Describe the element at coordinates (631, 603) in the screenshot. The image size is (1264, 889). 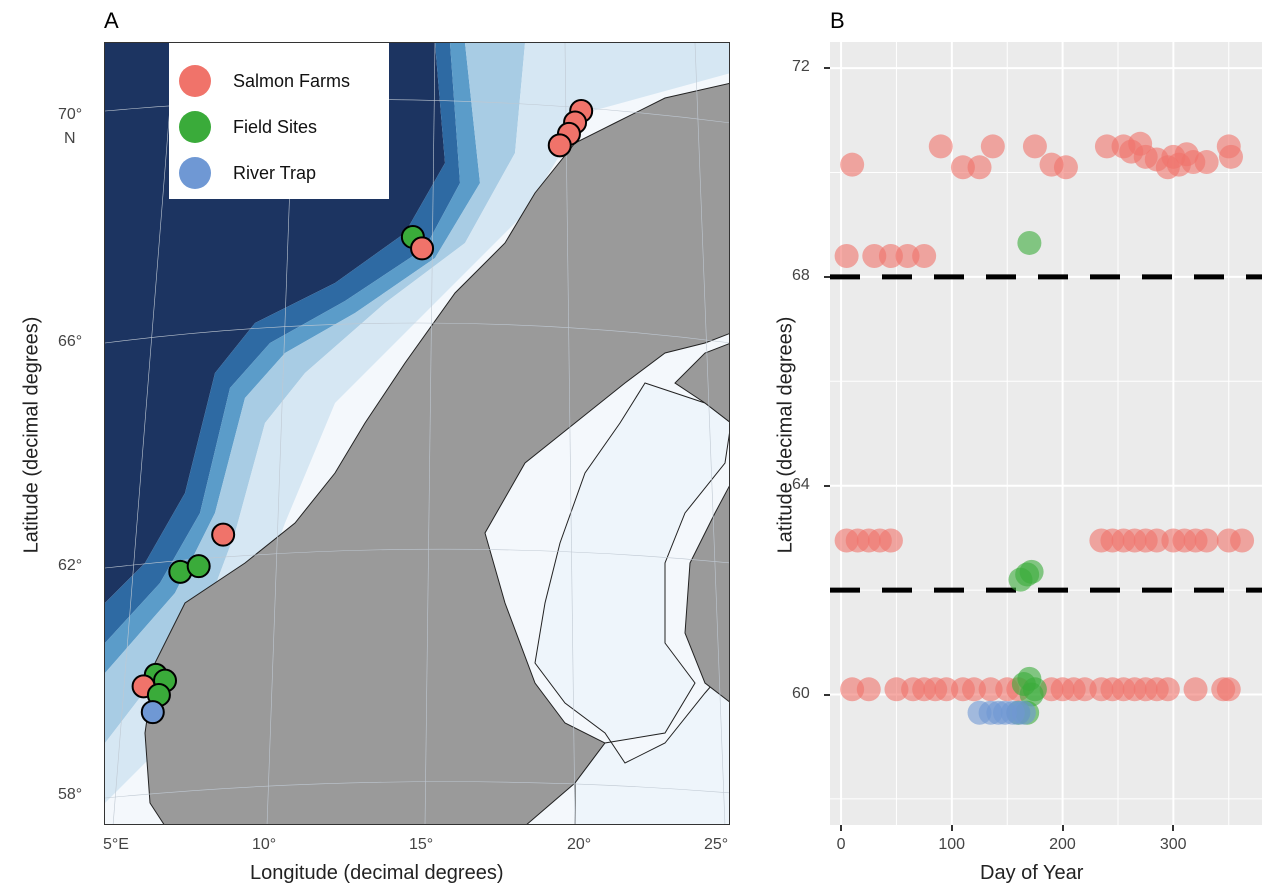
I see `baltic-water` at that location.